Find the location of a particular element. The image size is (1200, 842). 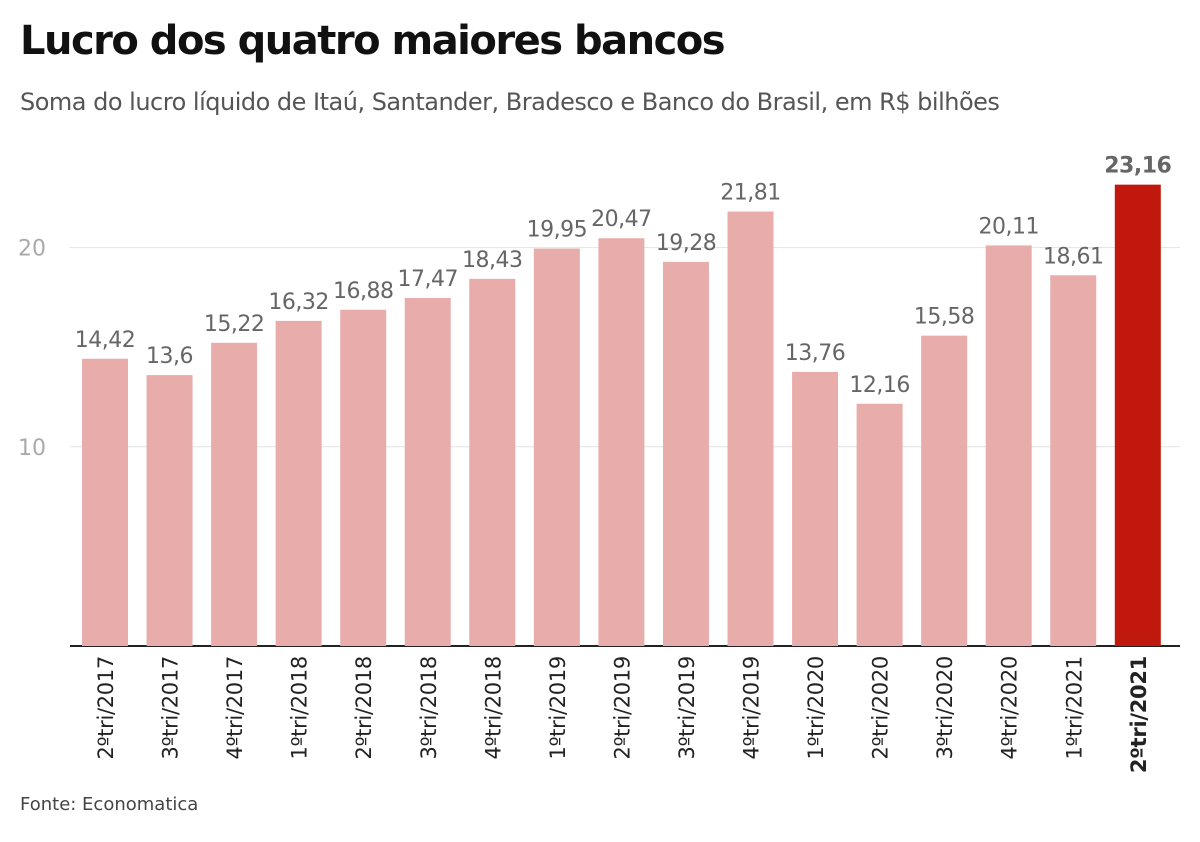

source-note: Fonte: Economatica is located at coordinates (109, 804).